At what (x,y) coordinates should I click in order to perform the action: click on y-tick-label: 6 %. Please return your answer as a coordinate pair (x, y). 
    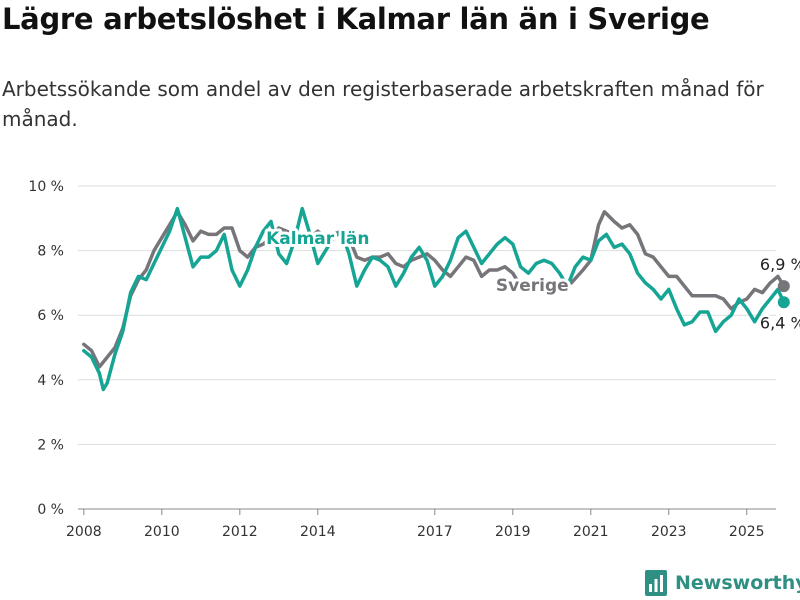
    Looking at the image, I should click on (50, 316).